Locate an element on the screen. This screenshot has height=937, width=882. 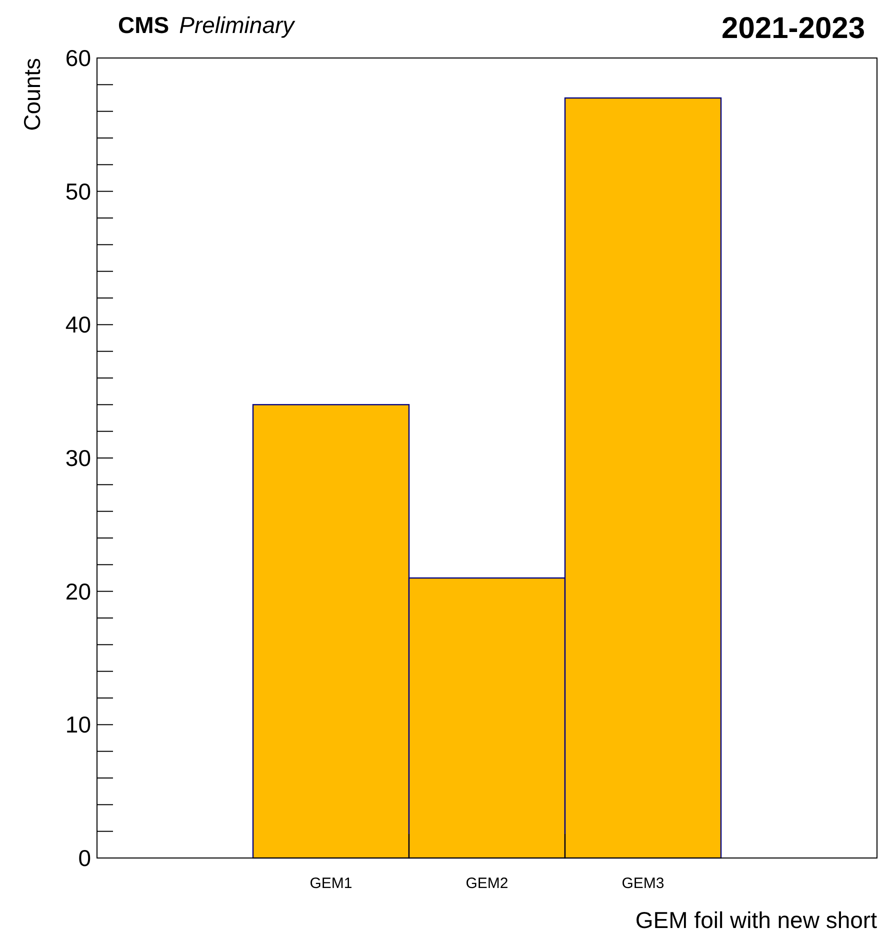
x-tick-label: GEM3 is located at coordinates (643, 883).